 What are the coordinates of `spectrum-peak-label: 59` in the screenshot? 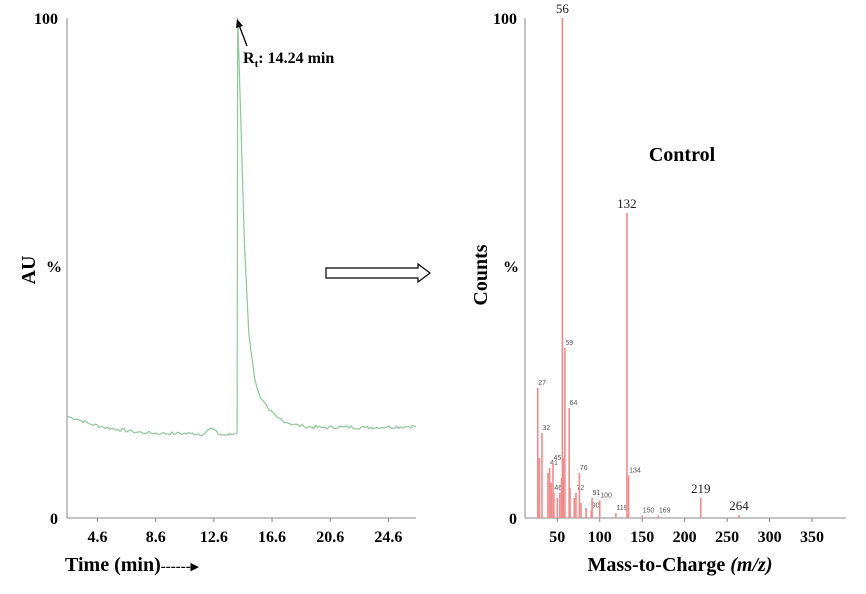 It's located at (569, 343).